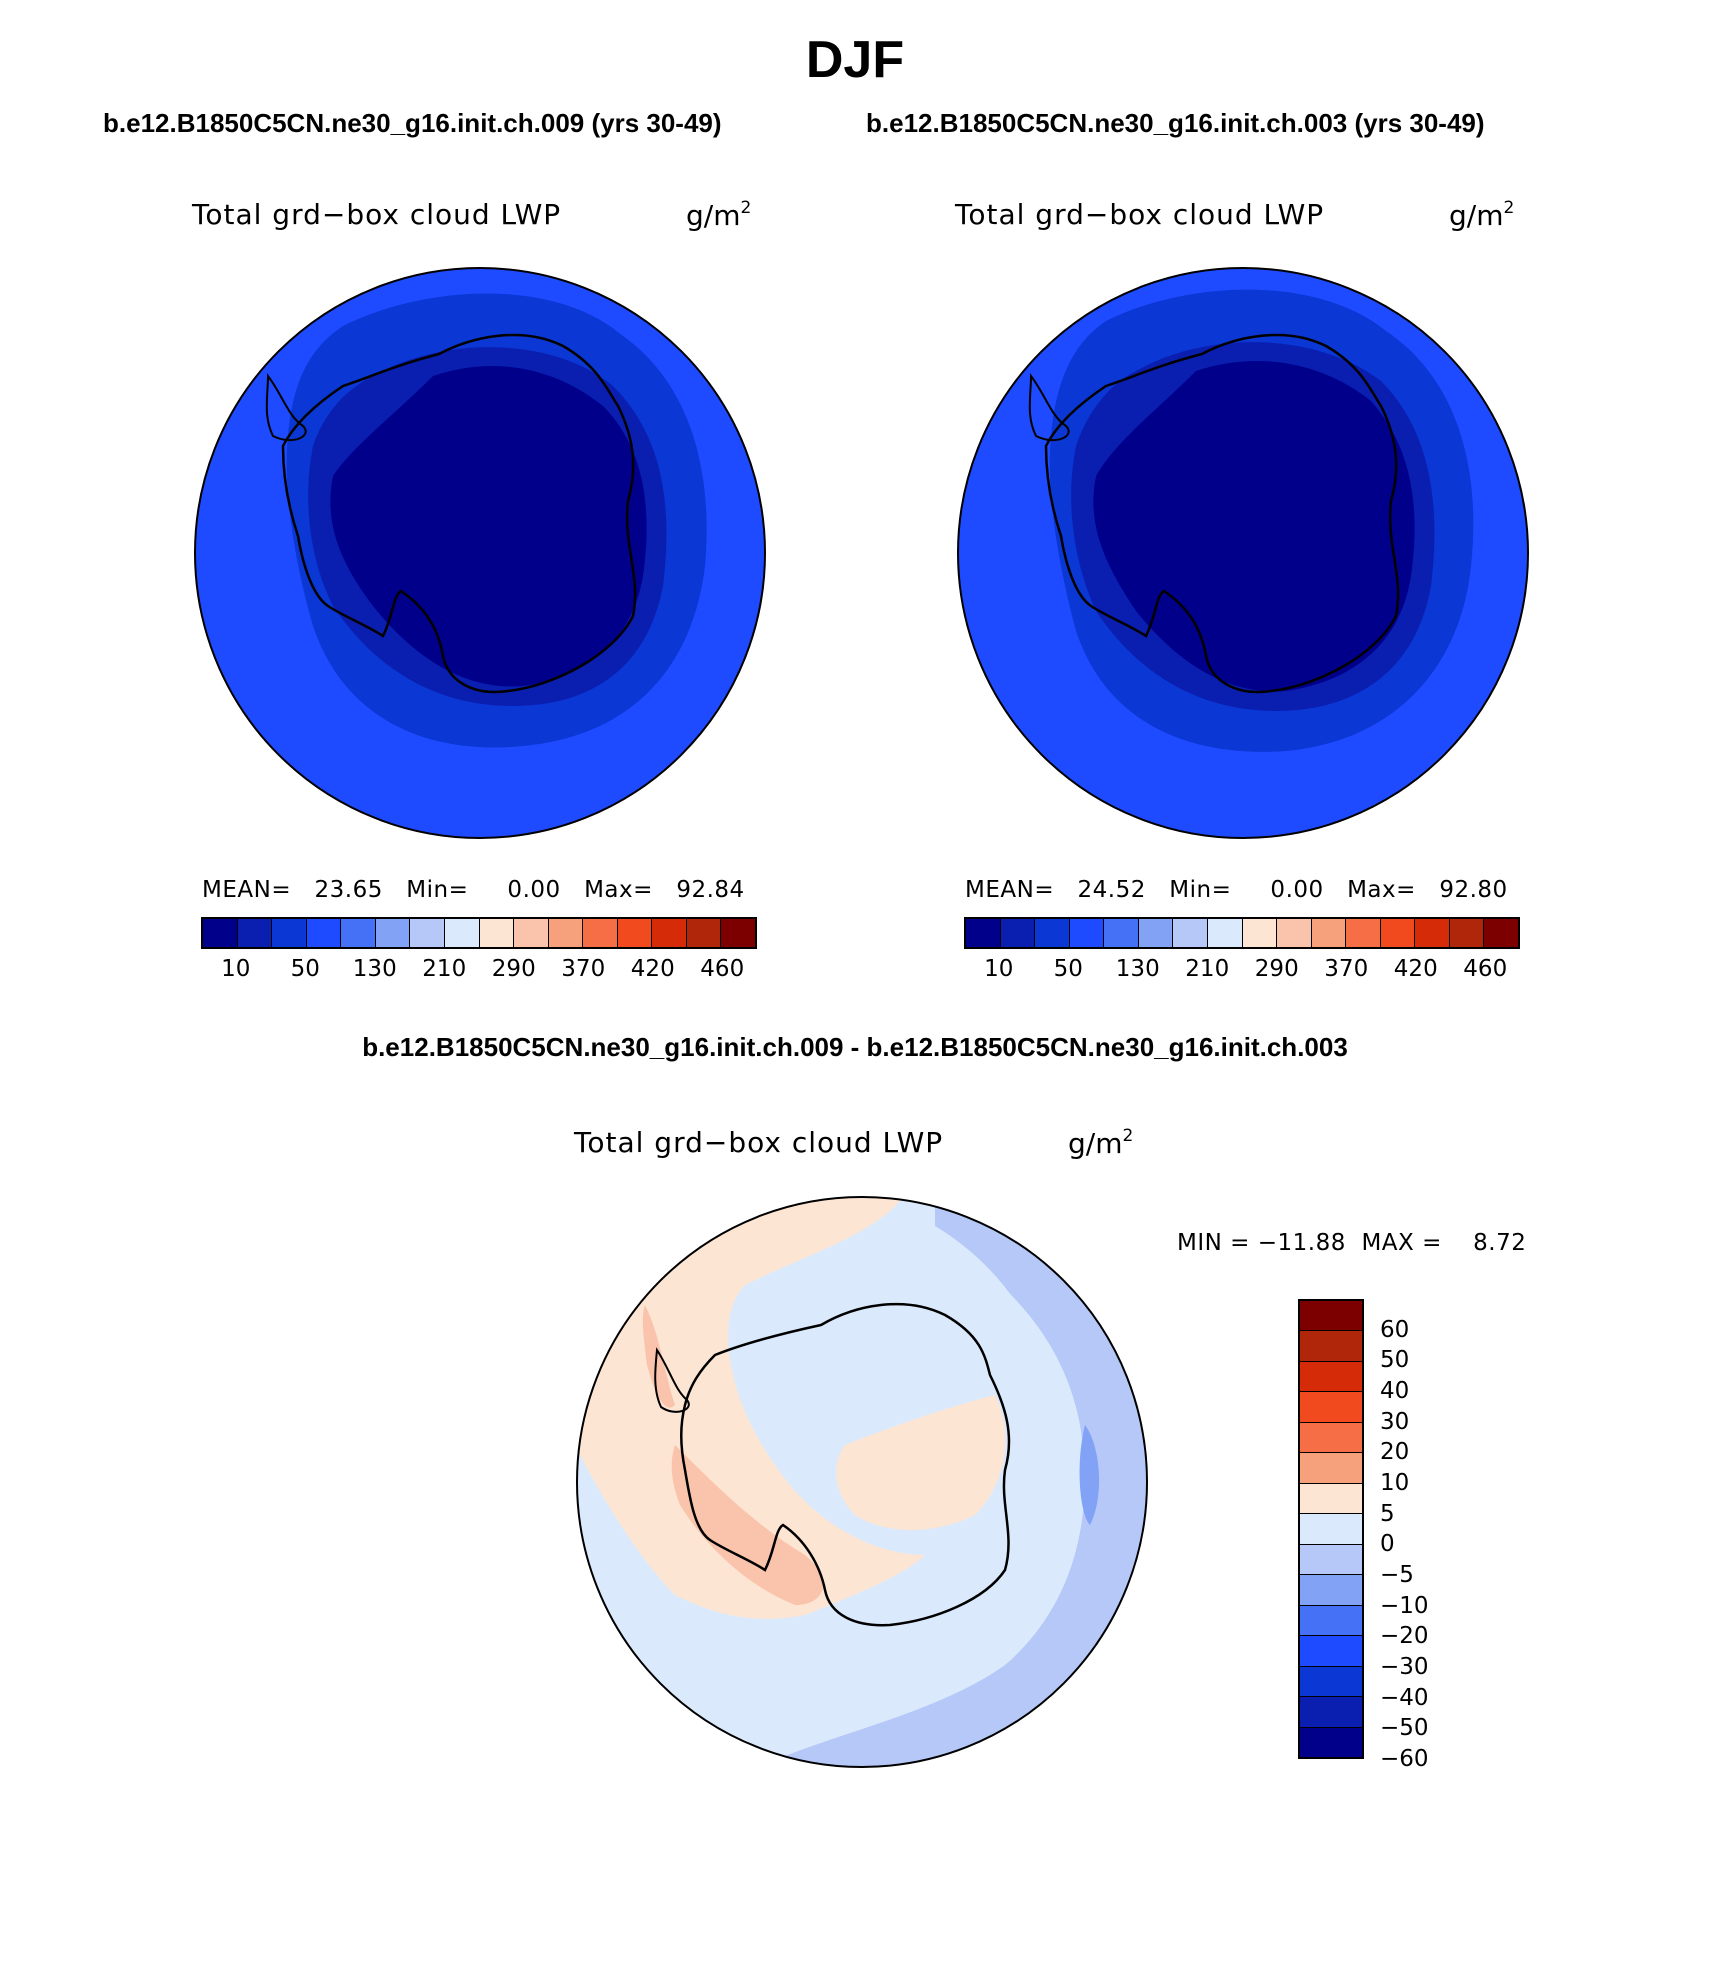  Describe the element at coordinates (377, 214) in the screenshot. I see `left-variable-label: Total grd−box cloud LWP` at that location.